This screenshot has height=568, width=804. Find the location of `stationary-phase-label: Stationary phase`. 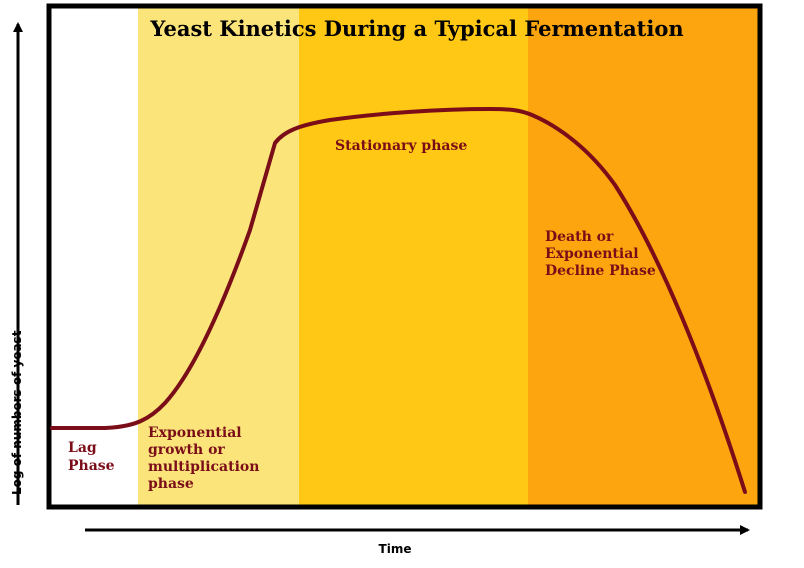

stationary-phase-label: Stationary phase is located at coordinates (401, 146).